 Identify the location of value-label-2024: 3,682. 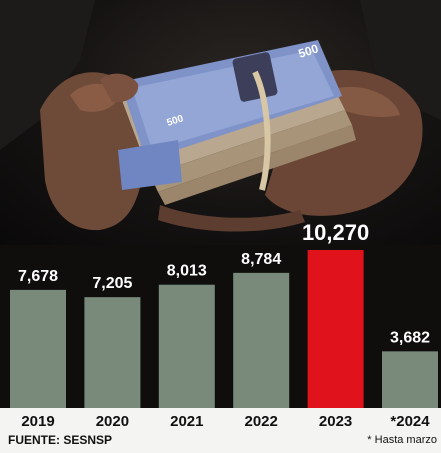
(410, 337).